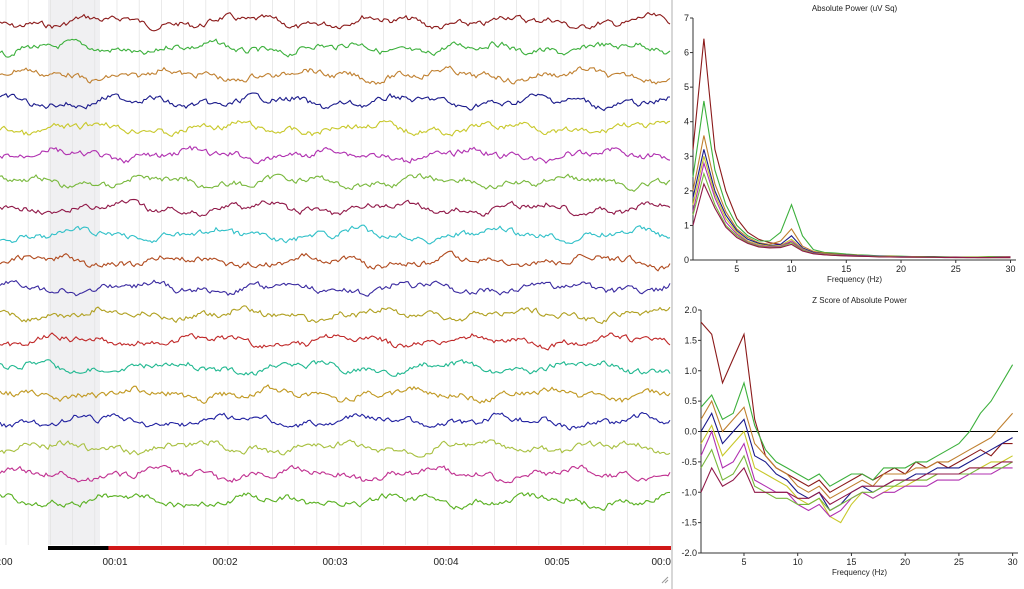 Image resolution: width=1024 pixels, height=589 pixels. Describe the element at coordinates (855, 8) in the screenshot. I see `chart-title: Absolute Power (uV Sq)` at that location.